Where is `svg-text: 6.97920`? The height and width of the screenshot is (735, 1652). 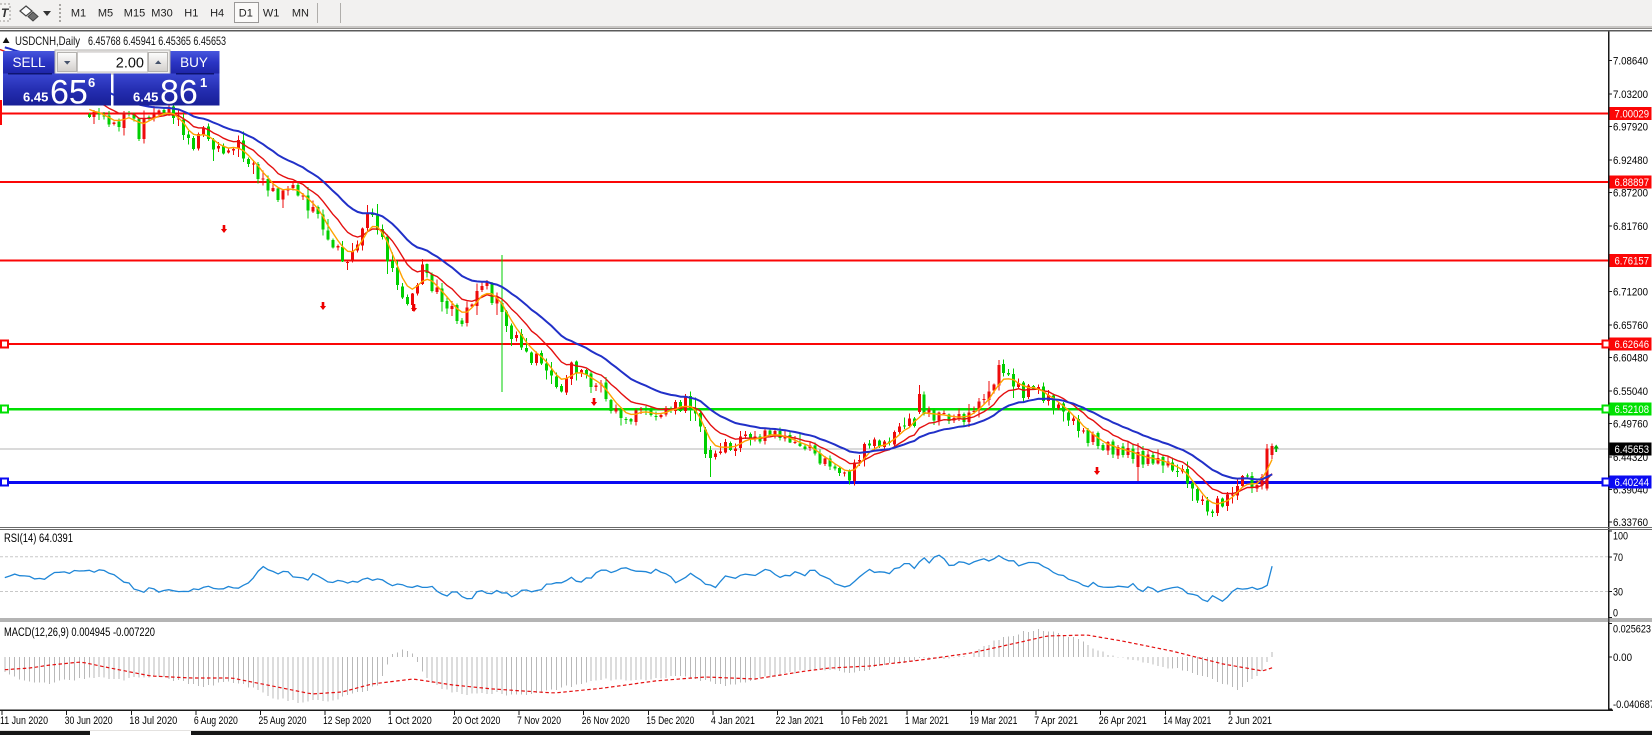 svg-text: 6.97920 is located at coordinates (1630, 128).